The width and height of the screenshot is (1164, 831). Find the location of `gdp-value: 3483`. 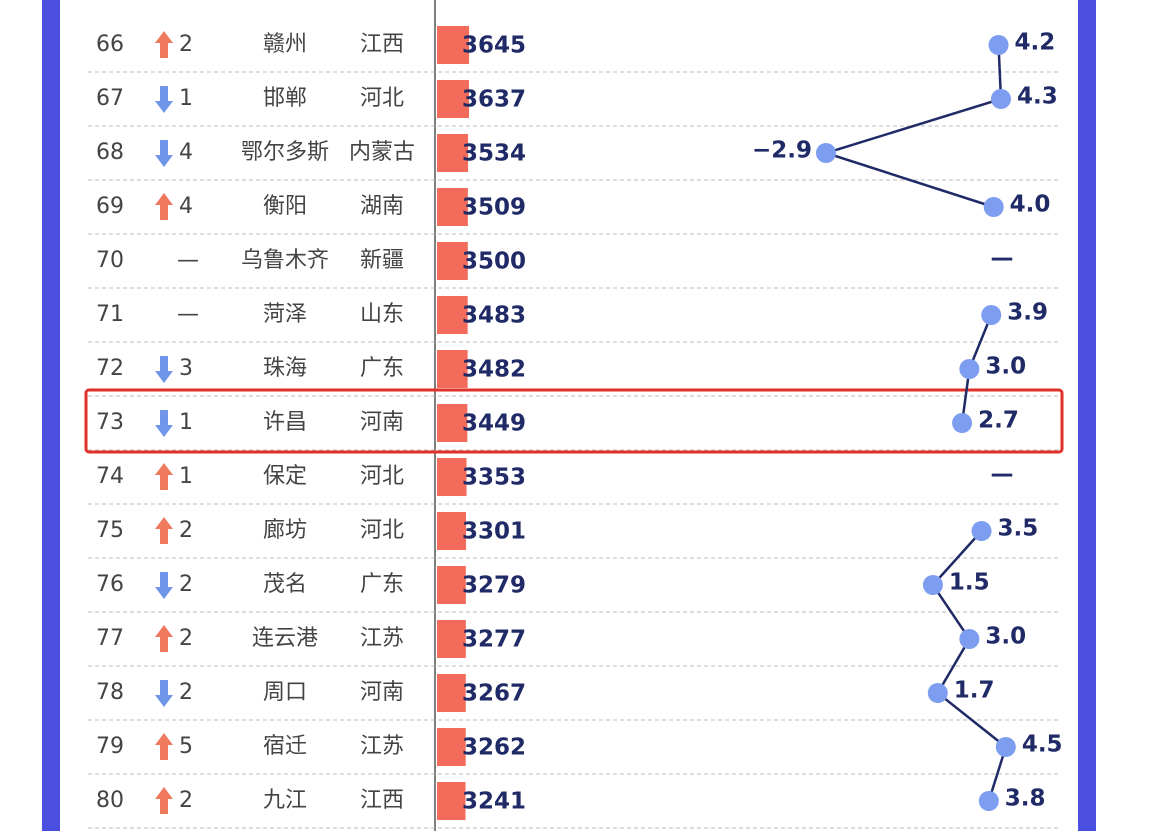

gdp-value: 3483 is located at coordinates (494, 316).